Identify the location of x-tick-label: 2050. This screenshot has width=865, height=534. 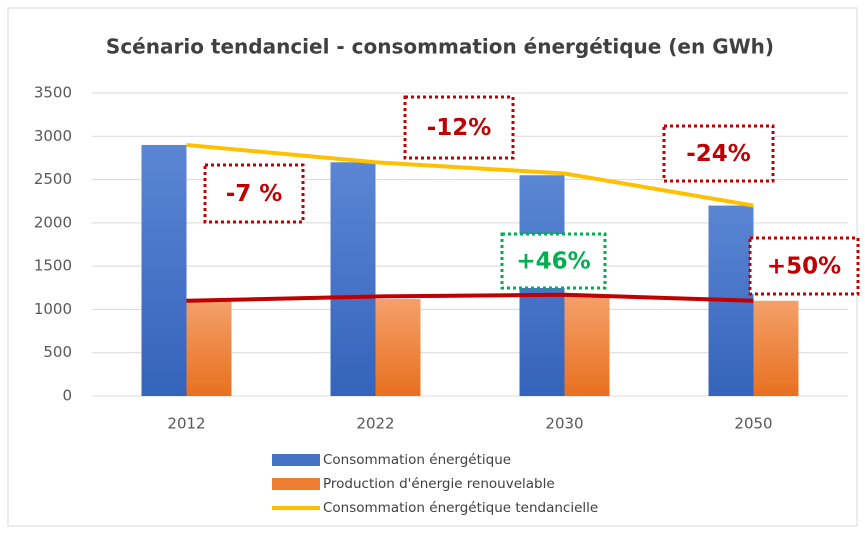
(753, 424).